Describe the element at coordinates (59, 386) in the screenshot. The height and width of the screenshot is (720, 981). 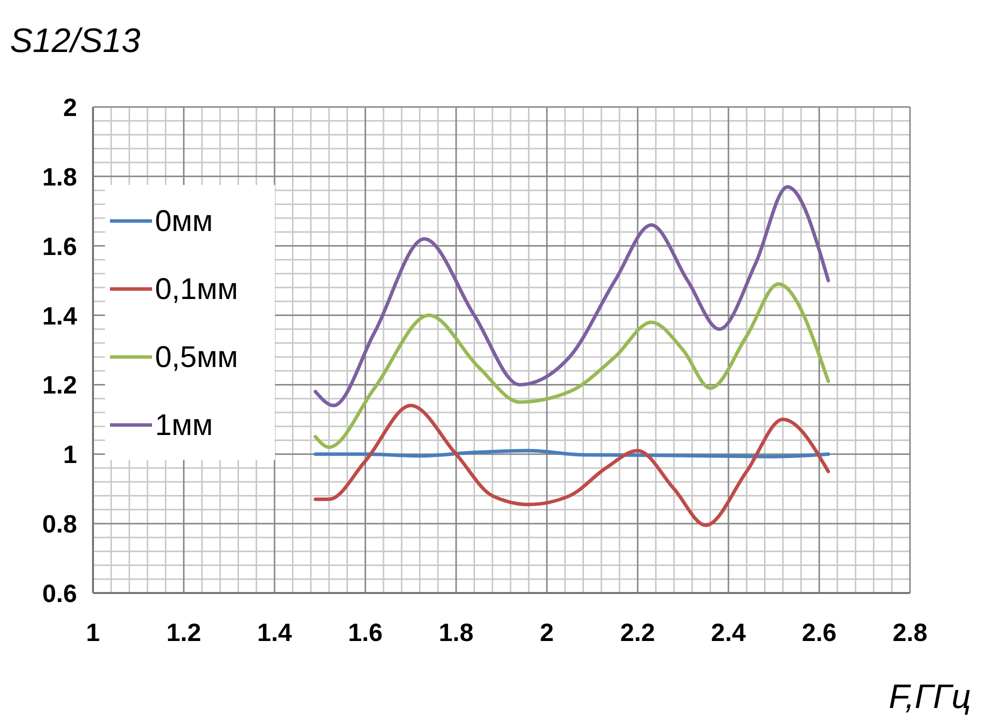
I see `y-tick-label: 1.2` at that location.